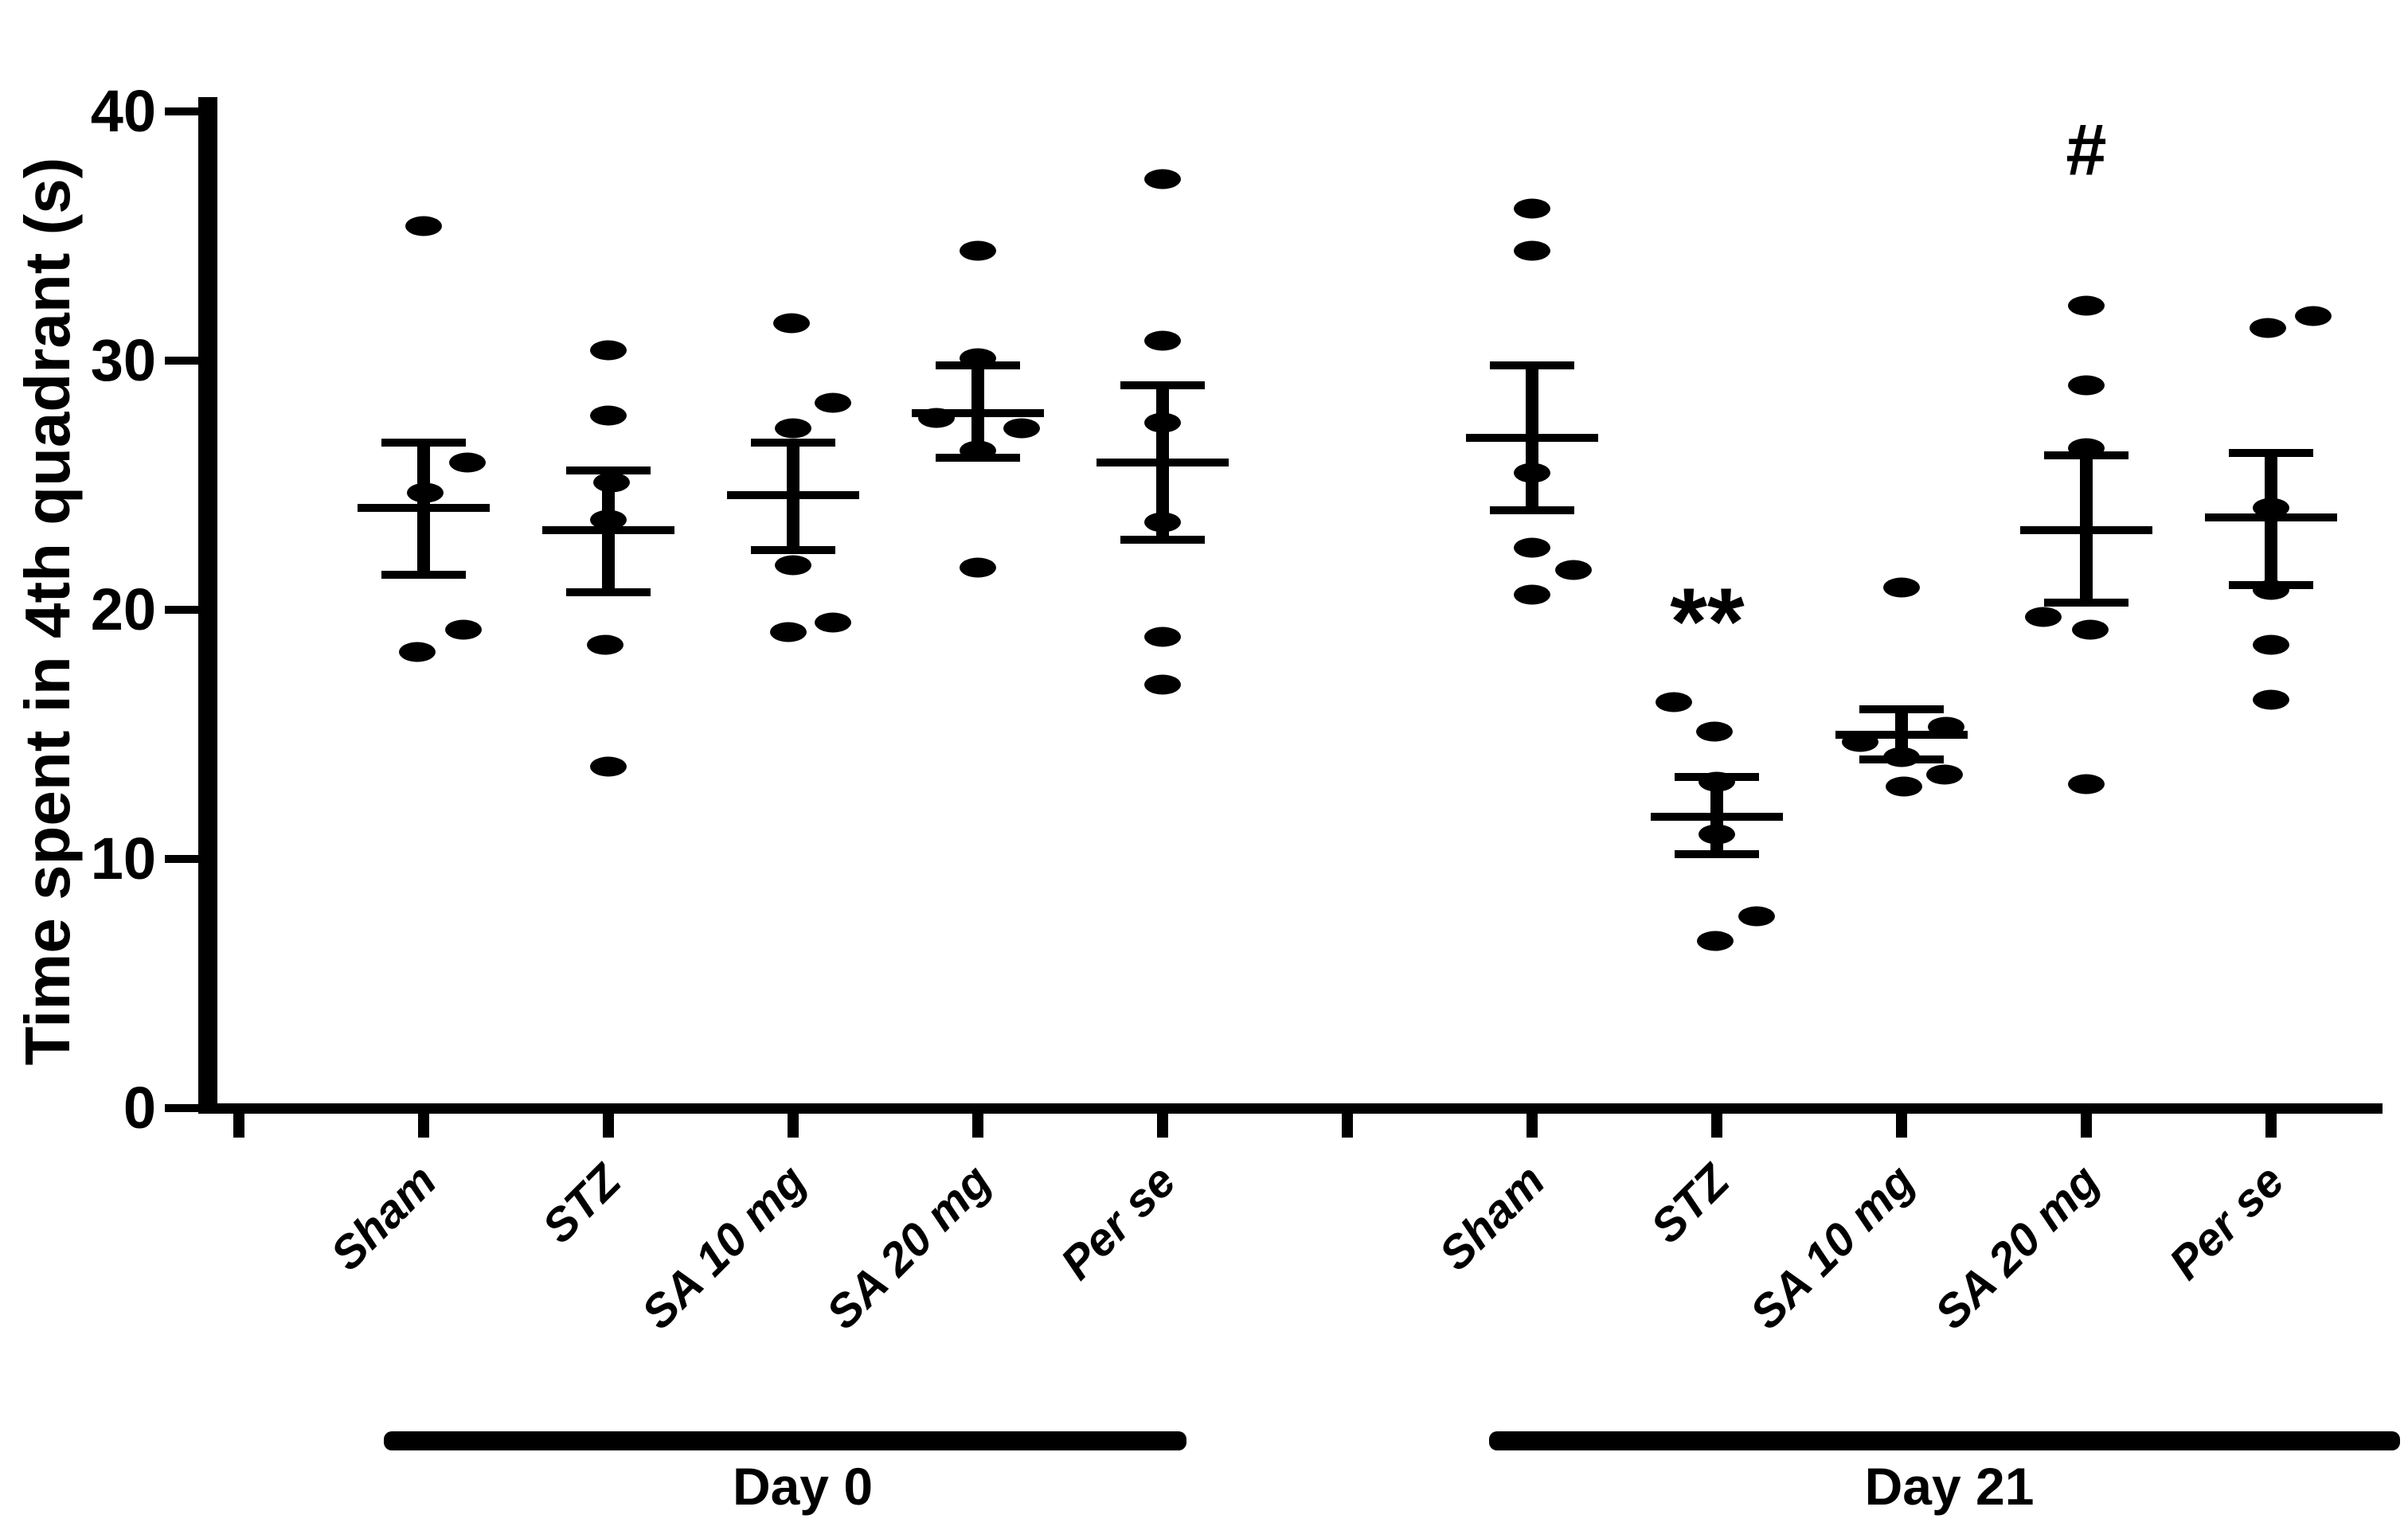 The height and width of the screenshot is (1538, 2408). What do you see at coordinates (723, 1247) in the screenshot?
I see `x-group-label: SA 10 mg` at bounding box center [723, 1247].